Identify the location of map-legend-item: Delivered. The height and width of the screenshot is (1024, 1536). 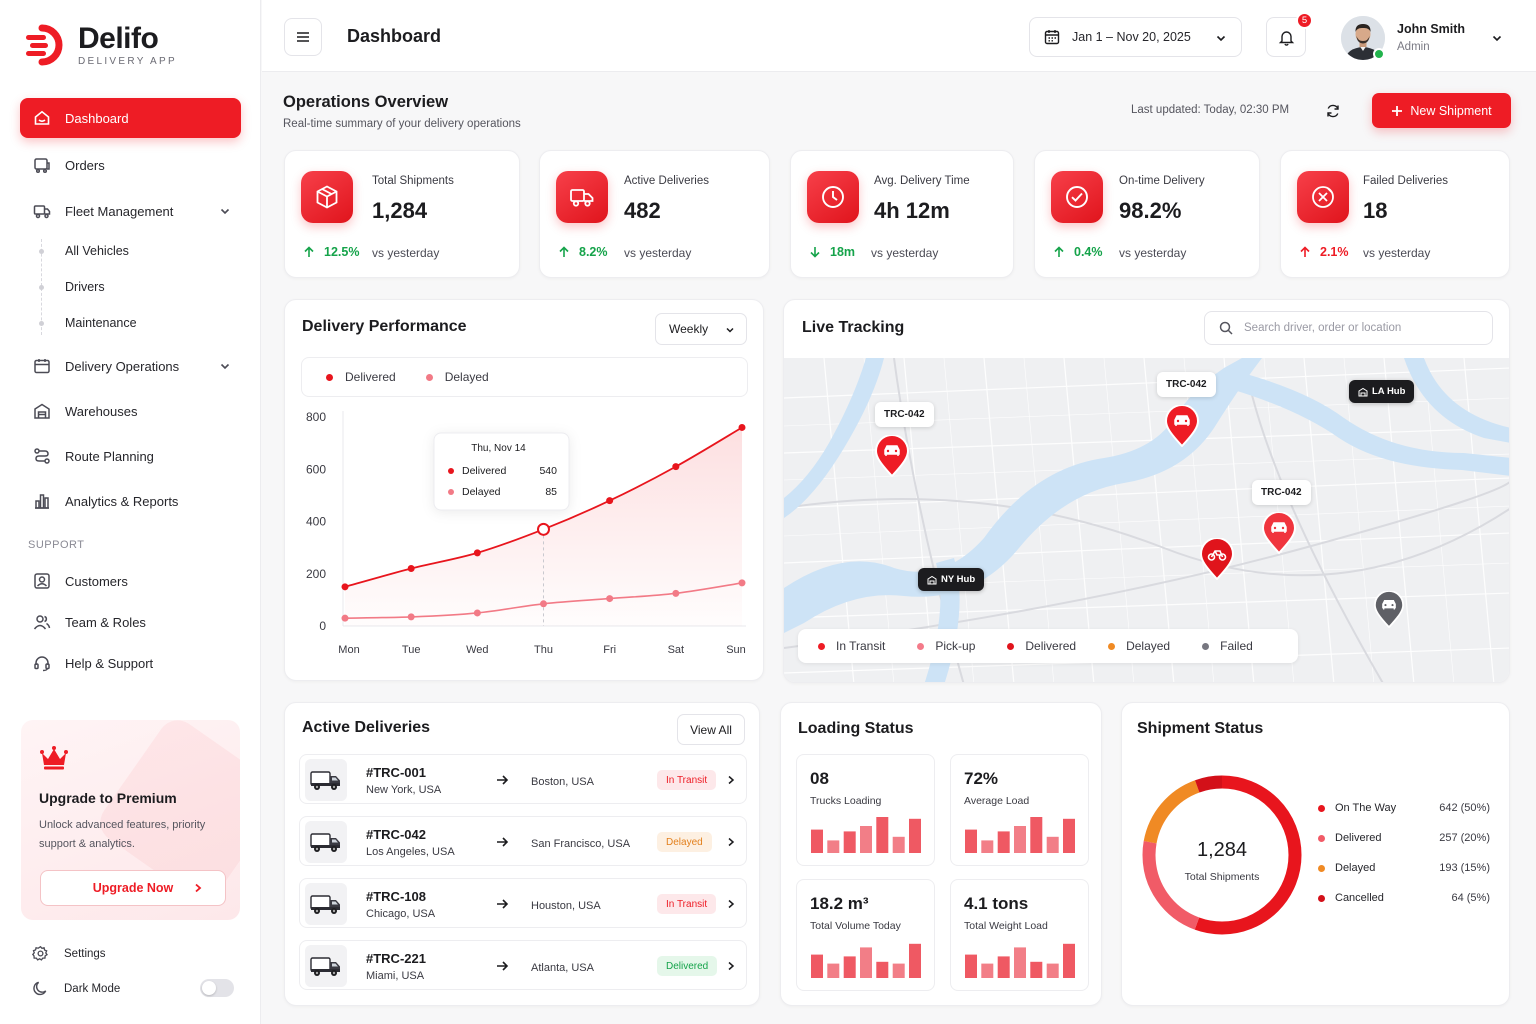
(1041, 646).